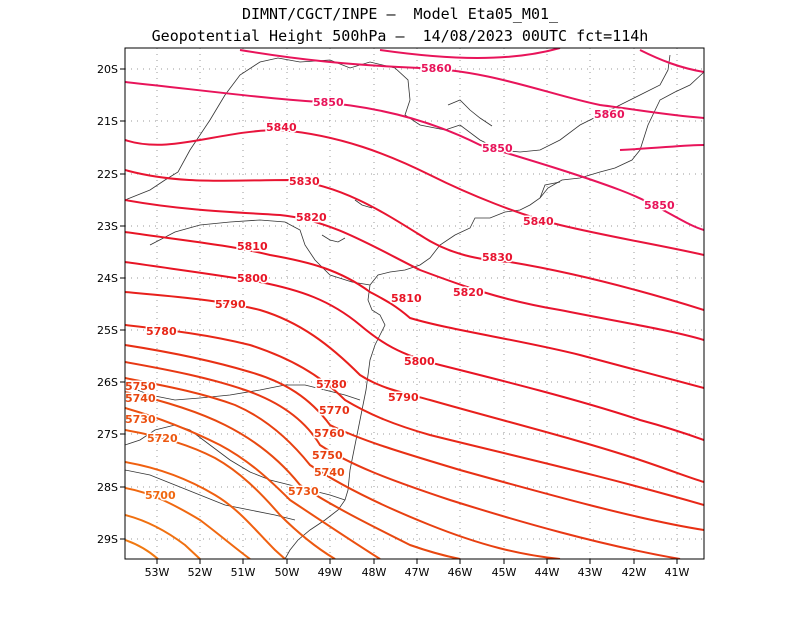 The image size is (800, 618). I want to click on lon-label-50w: 50W, so click(287, 572).